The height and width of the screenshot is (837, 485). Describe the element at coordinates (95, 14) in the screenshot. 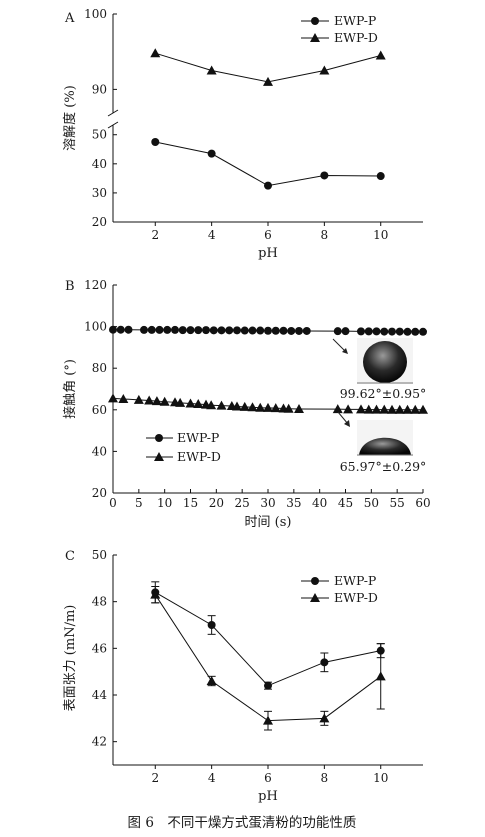

I see `panel-a-y-tick-label: 100` at that location.